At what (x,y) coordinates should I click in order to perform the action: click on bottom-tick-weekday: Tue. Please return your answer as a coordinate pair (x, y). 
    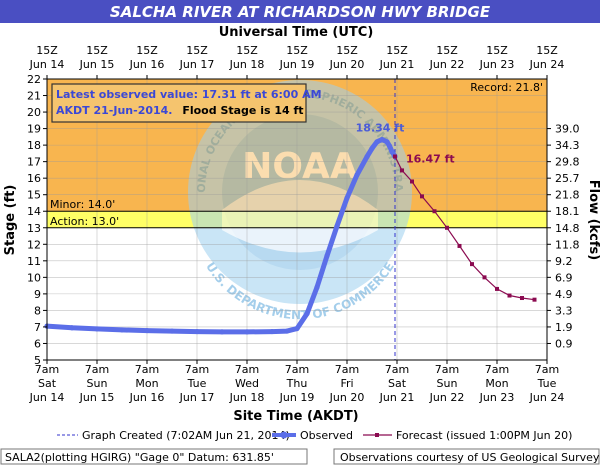
    Looking at the image, I should click on (547, 383).